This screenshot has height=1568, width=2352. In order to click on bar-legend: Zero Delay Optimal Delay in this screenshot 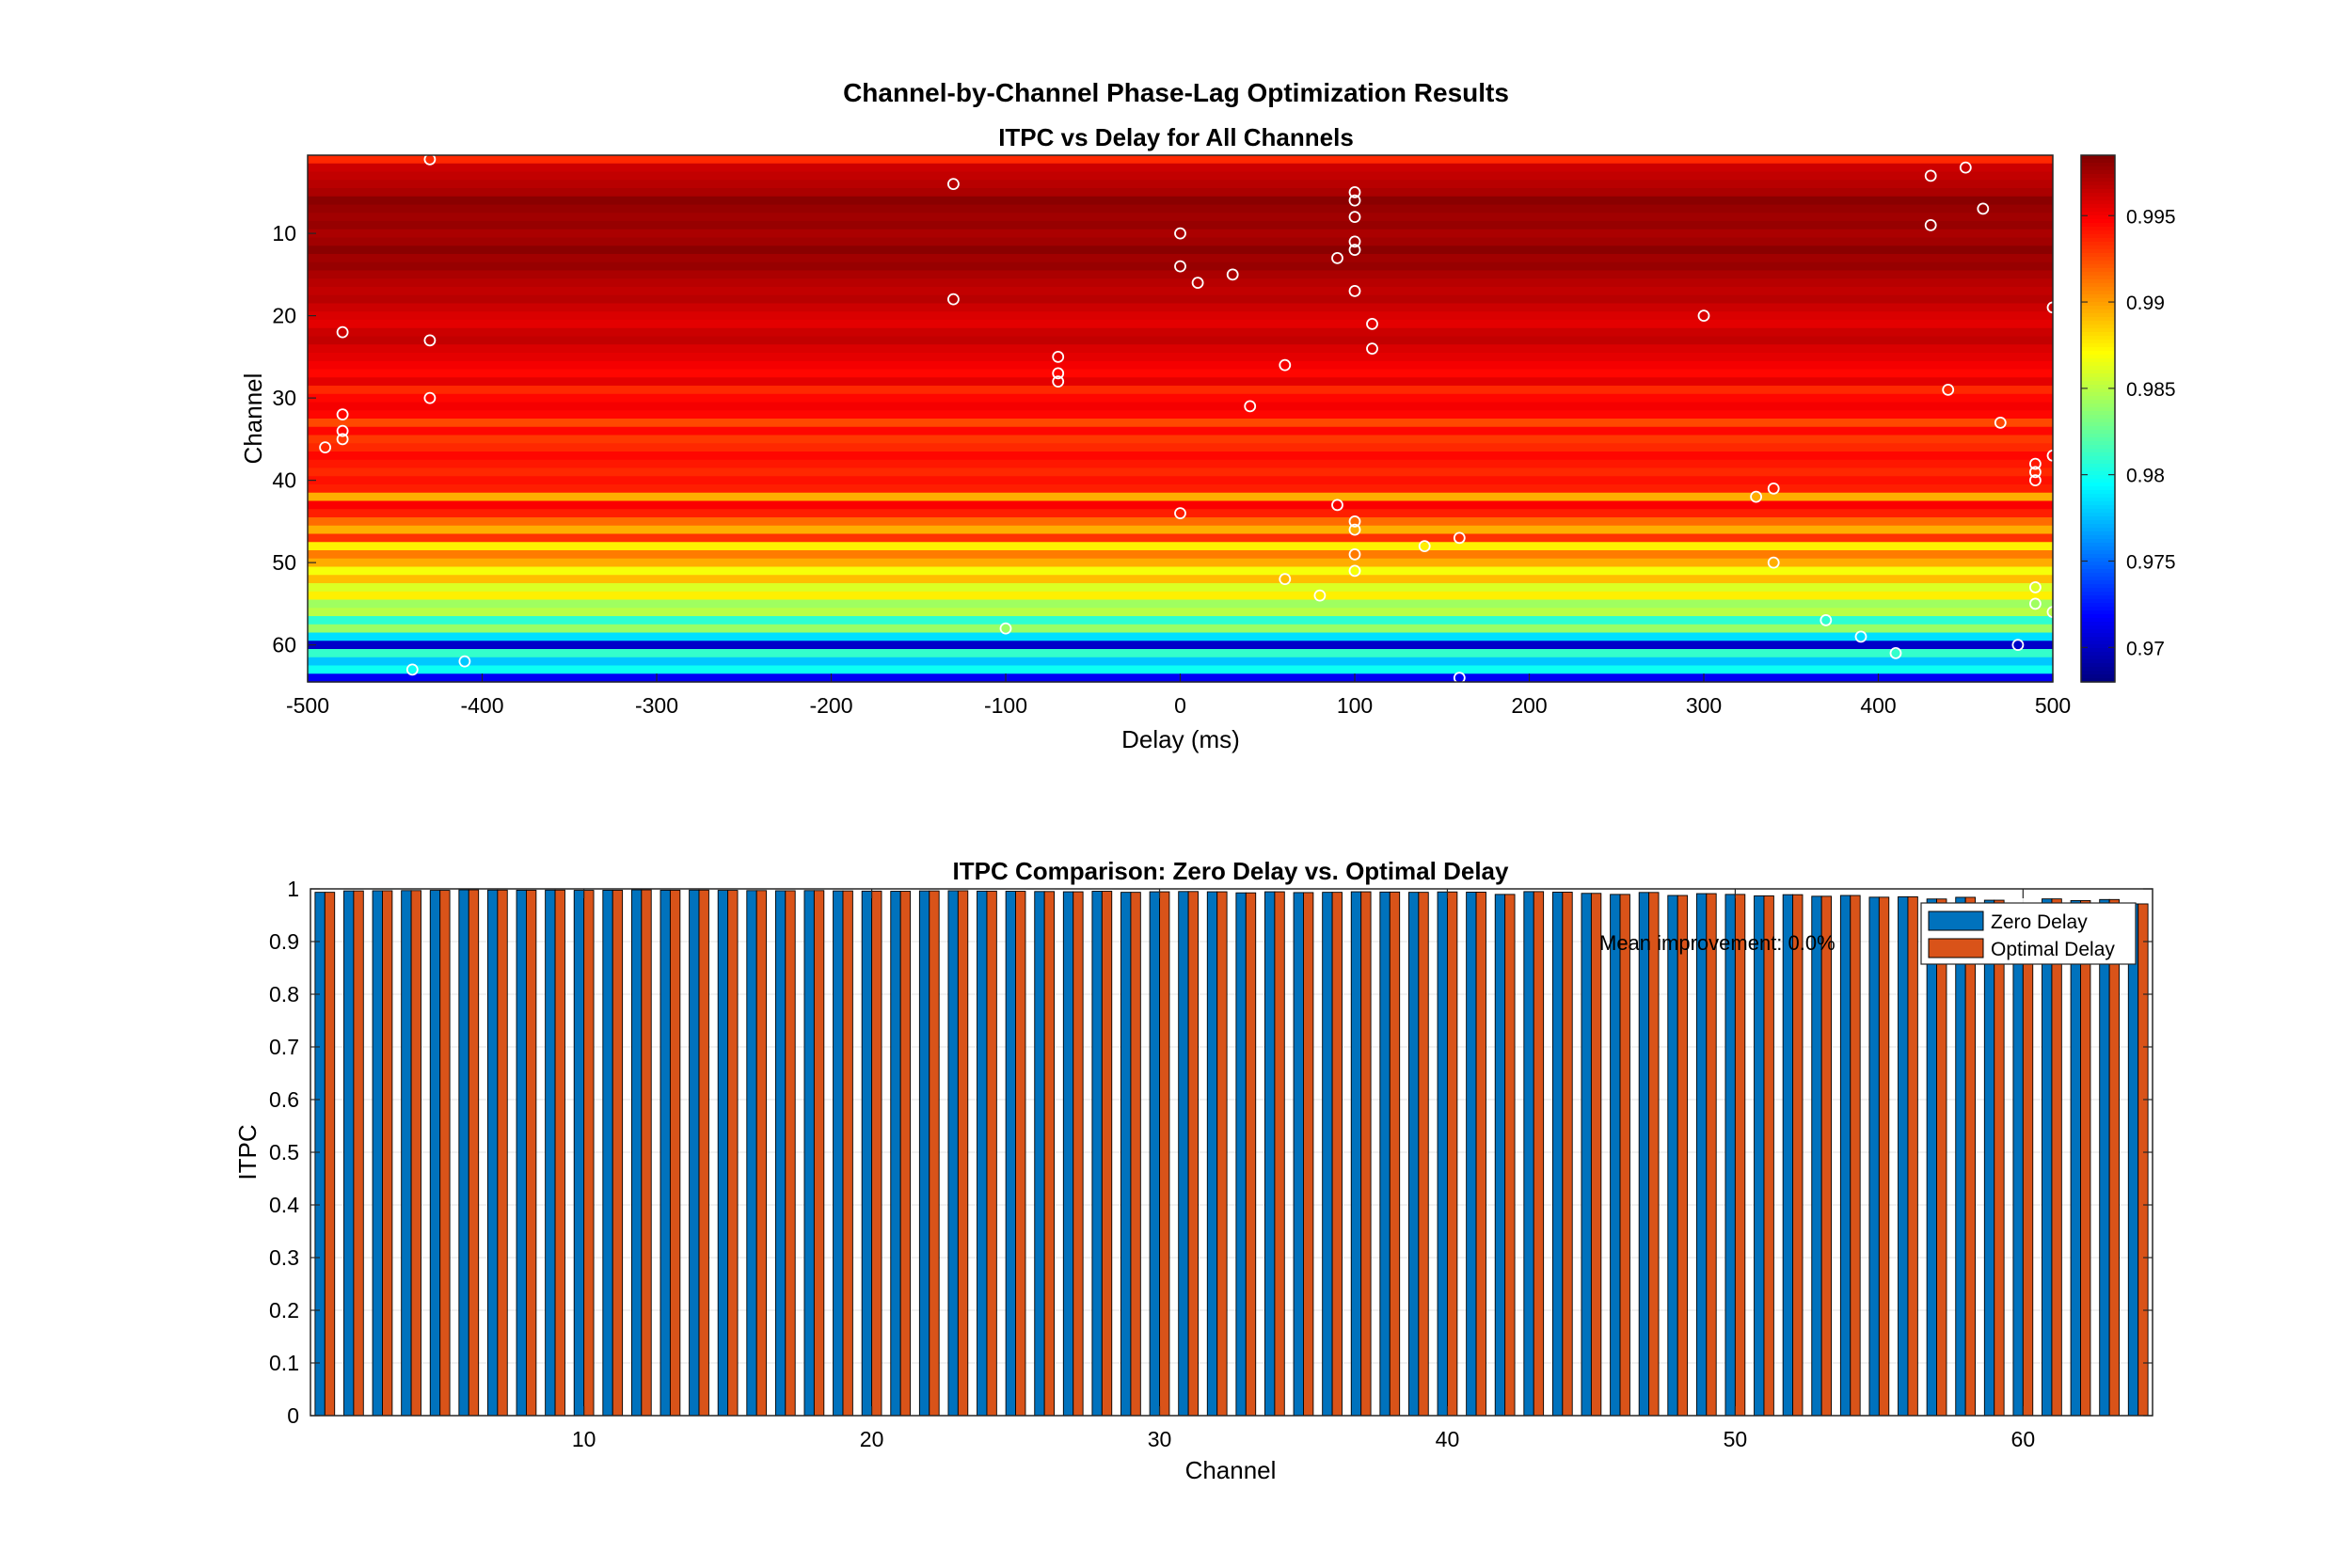, I will do `click(2028, 933)`.